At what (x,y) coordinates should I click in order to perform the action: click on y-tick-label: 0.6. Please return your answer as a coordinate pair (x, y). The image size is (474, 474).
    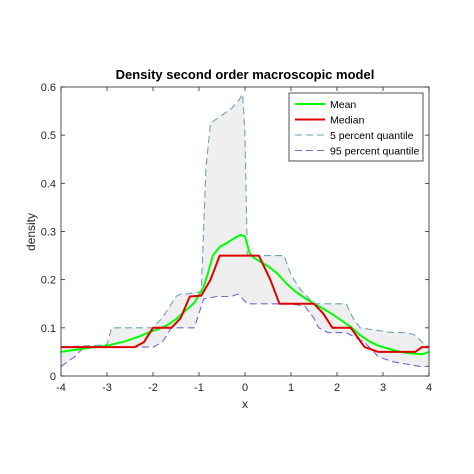
    Looking at the image, I should click on (48, 88).